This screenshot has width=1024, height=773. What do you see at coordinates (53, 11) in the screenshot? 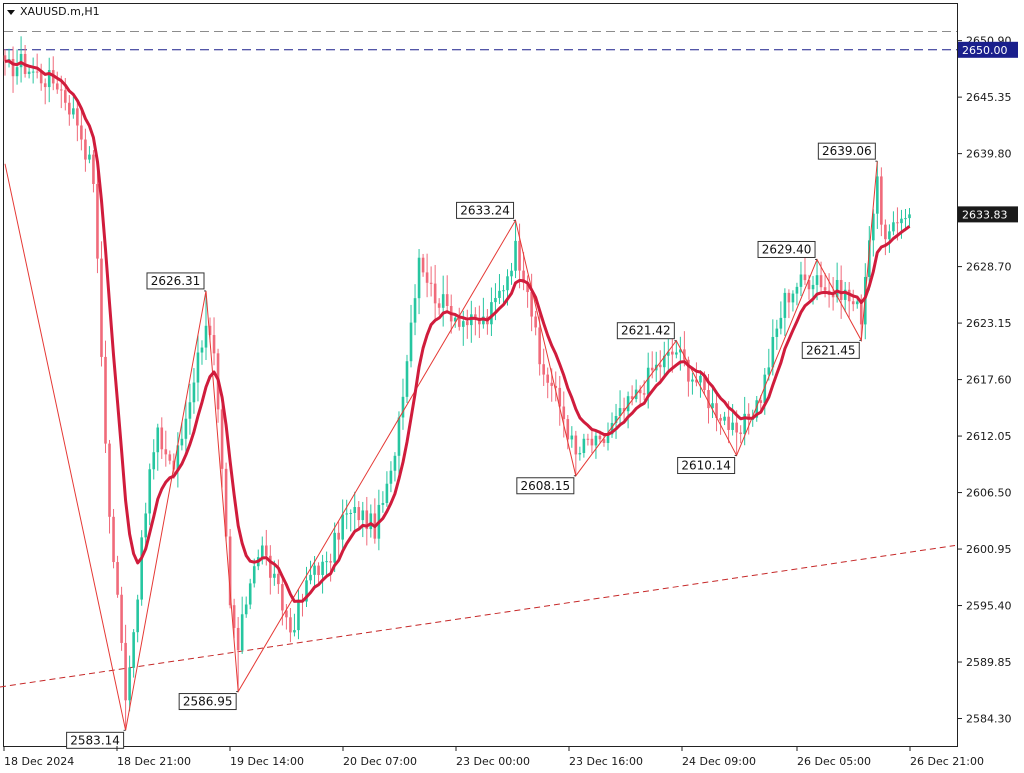
I see `symbol-header: XAUUSD.m,H1` at bounding box center [53, 11].